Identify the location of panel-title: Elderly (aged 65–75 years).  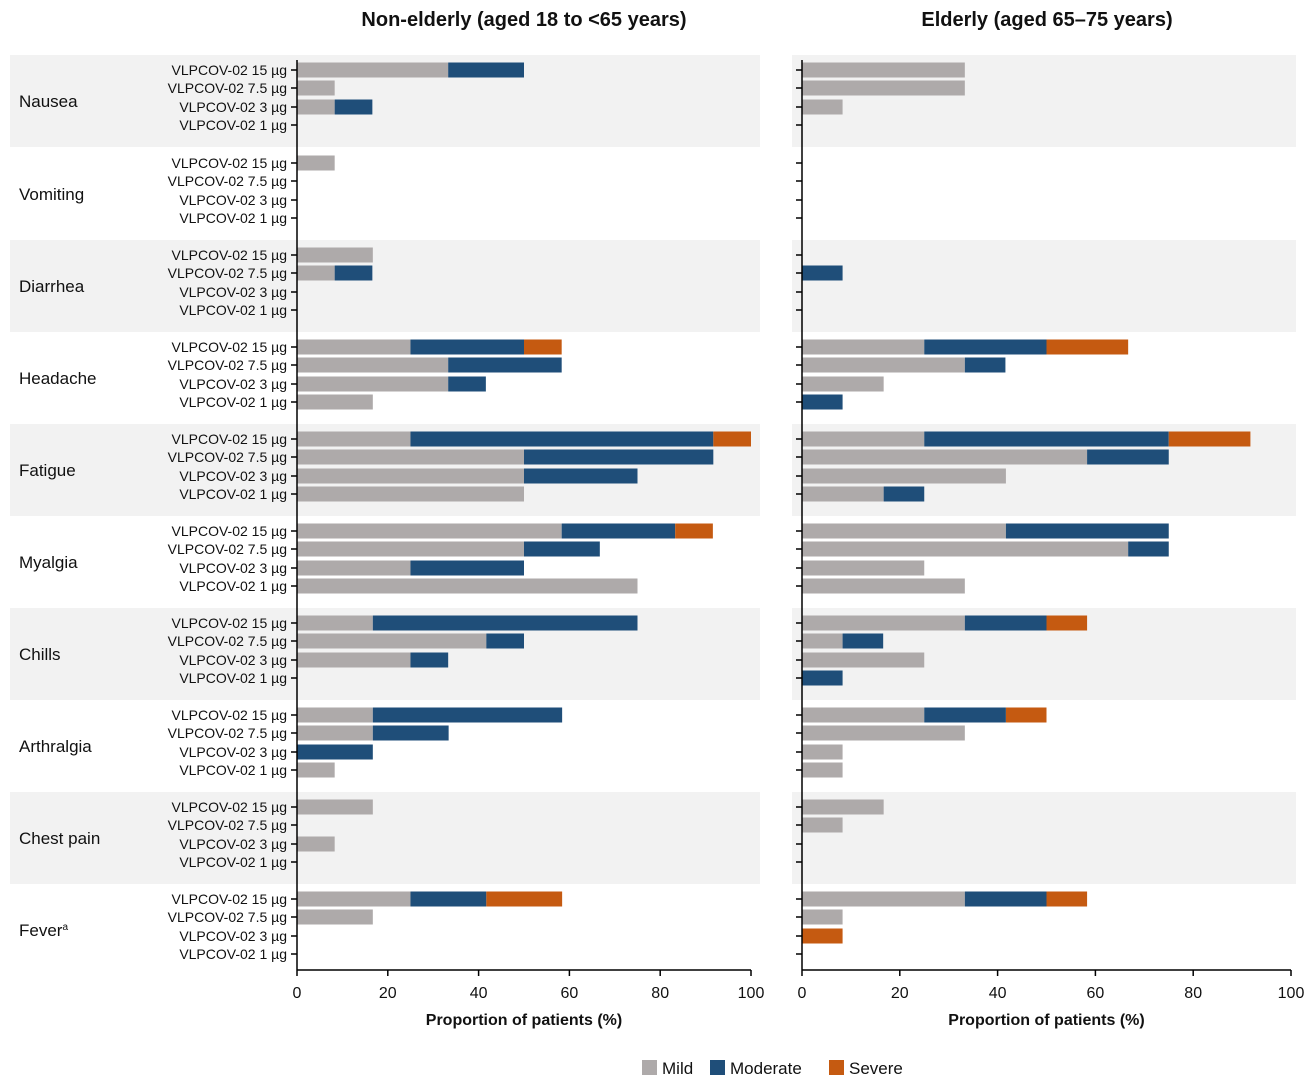
(1046, 20).